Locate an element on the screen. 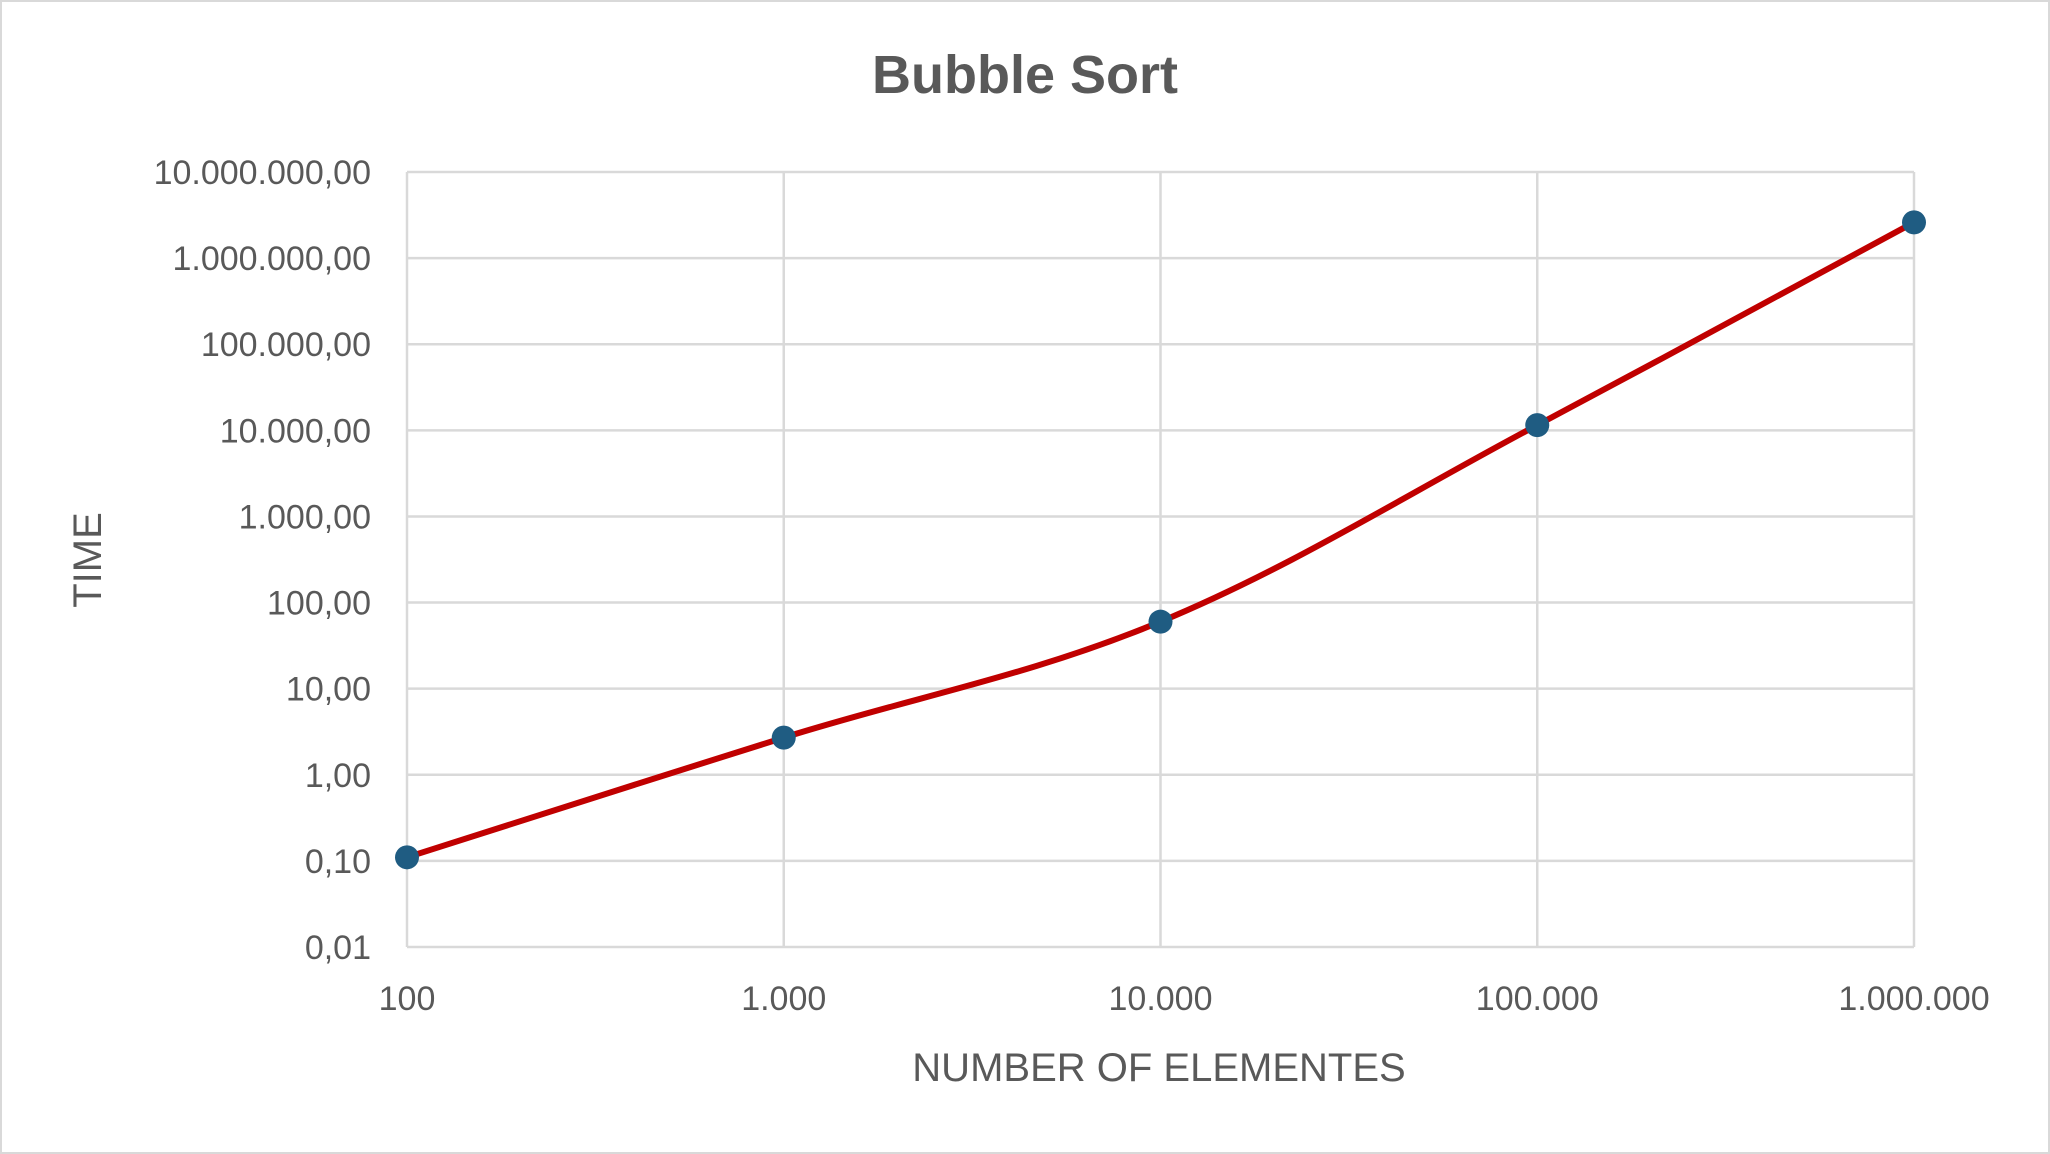 The height and width of the screenshot is (1154, 2050). y-tick-label: 10,00 is located at coordinates (328, 690).